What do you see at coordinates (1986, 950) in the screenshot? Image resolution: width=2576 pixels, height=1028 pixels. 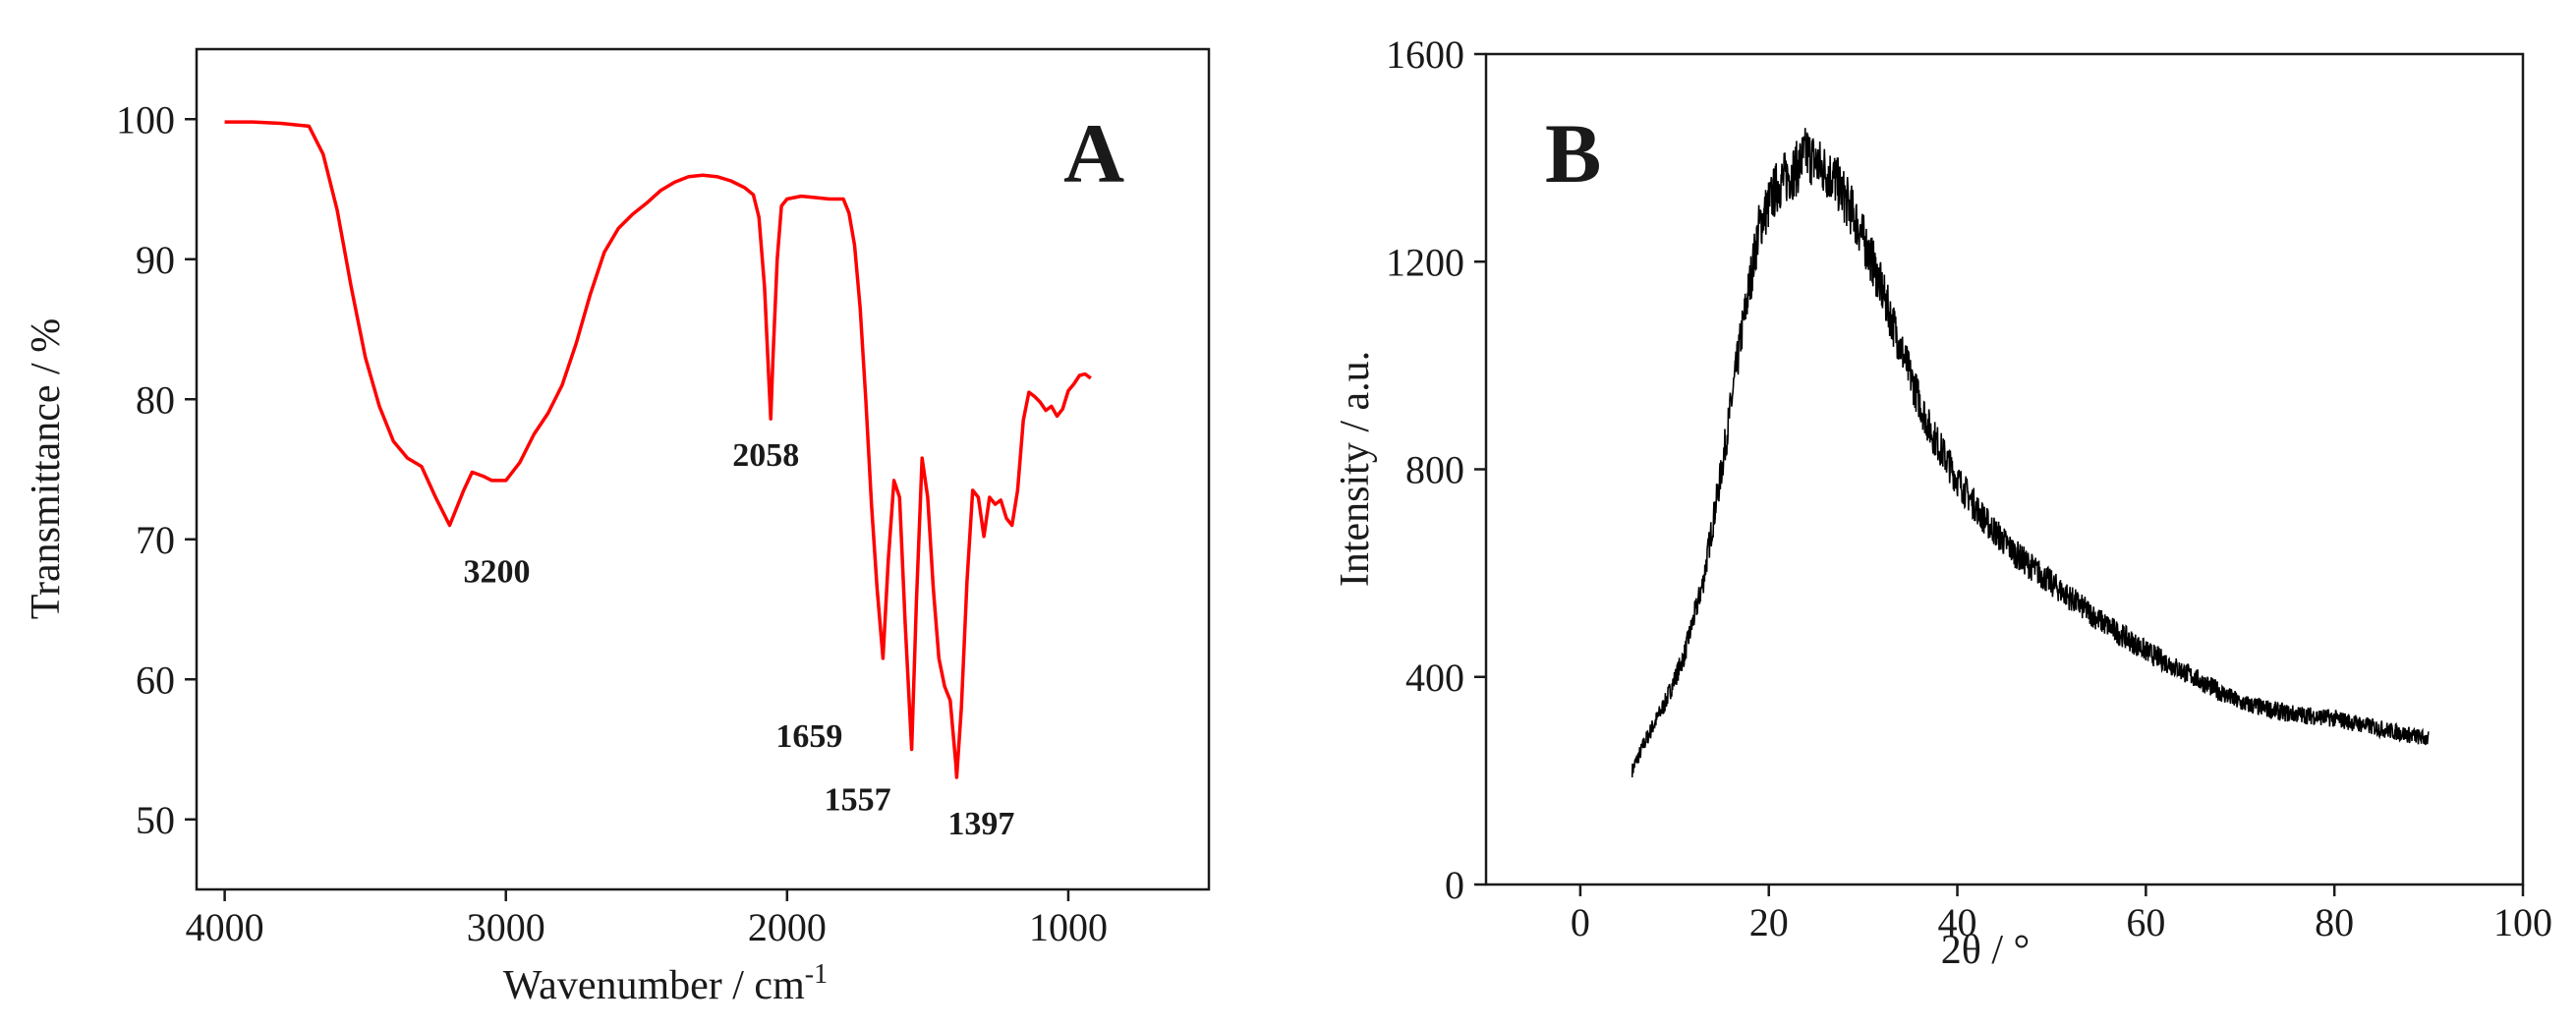 I see `panel-b-x-axis-label: 2θ / °` at bounding box center [1986, 950].